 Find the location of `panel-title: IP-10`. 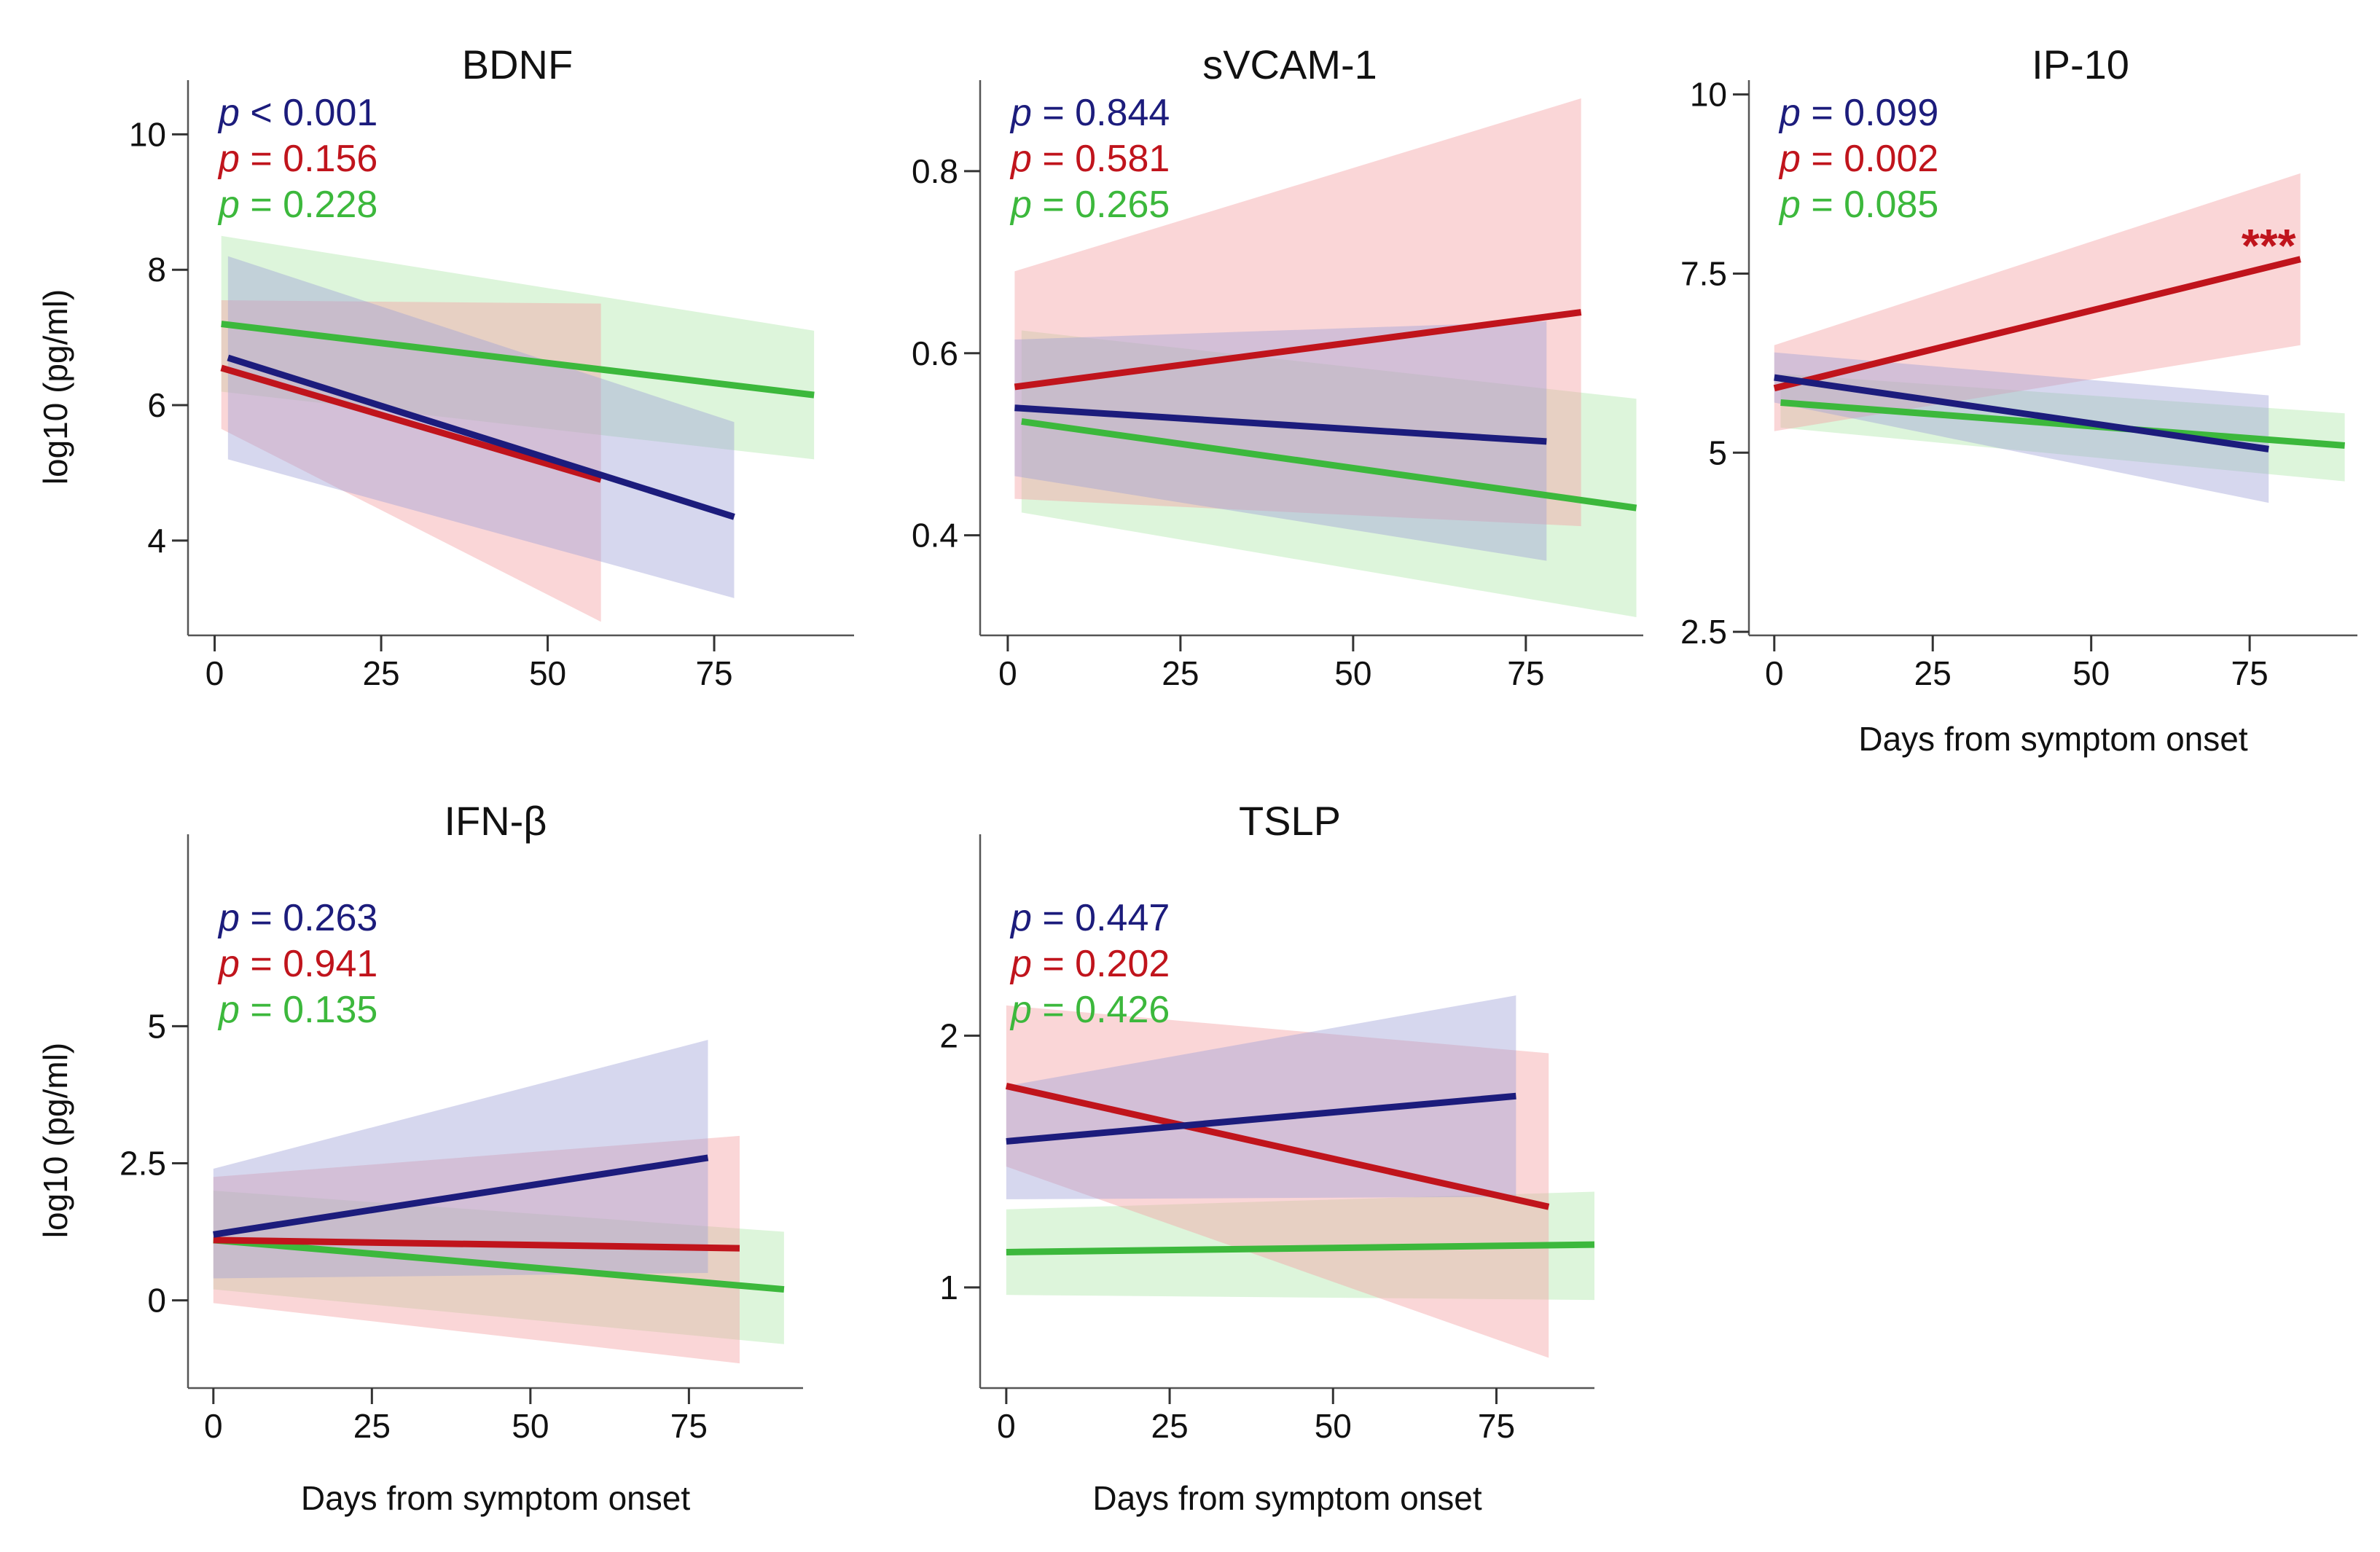

panel-title: IP-10 is located at coordinates (2080, 64).